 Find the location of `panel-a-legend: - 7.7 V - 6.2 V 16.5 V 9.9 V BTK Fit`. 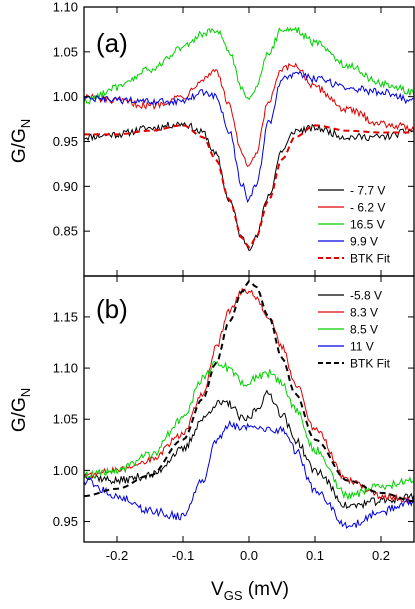

panel-a-legend: - 7.7 V - 6.2 V 16.5 V 9.9 V BTK Fit is located at coordinates (354, 225).